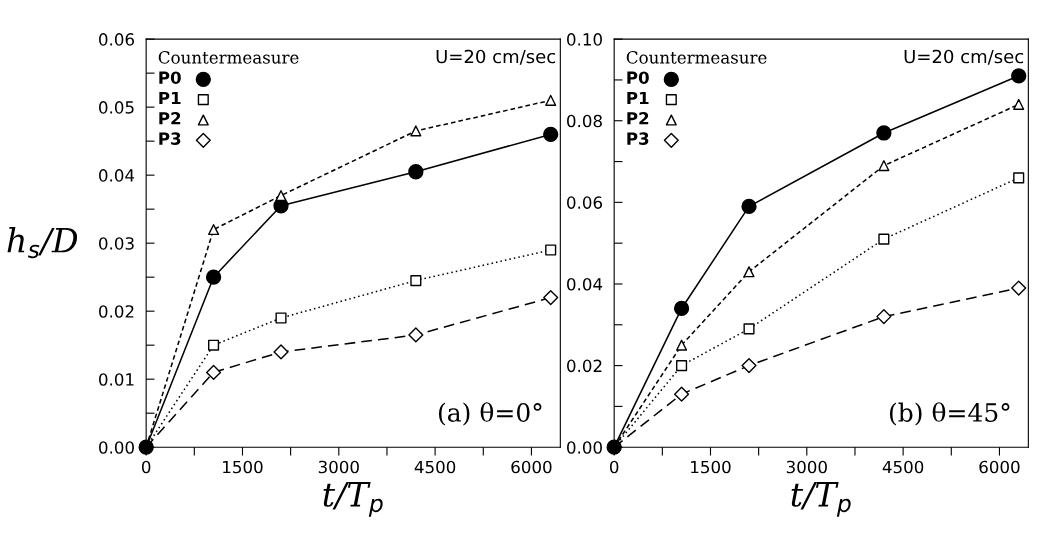 Image resolution: width=1044 pixels, height=559 pixels. Describe the element at coordinates (116, 243) in the screenshot. I see `y-tick-label: 0.03` at that location.